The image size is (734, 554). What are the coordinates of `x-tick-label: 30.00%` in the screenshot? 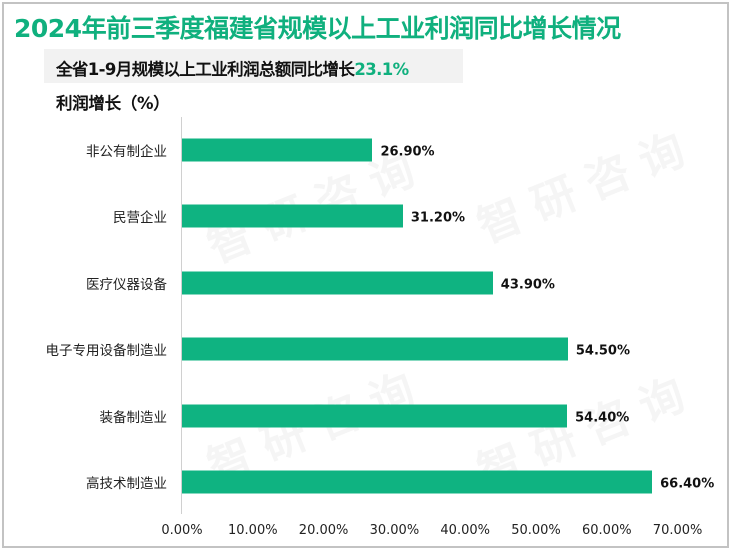 It's located at (394, 530).